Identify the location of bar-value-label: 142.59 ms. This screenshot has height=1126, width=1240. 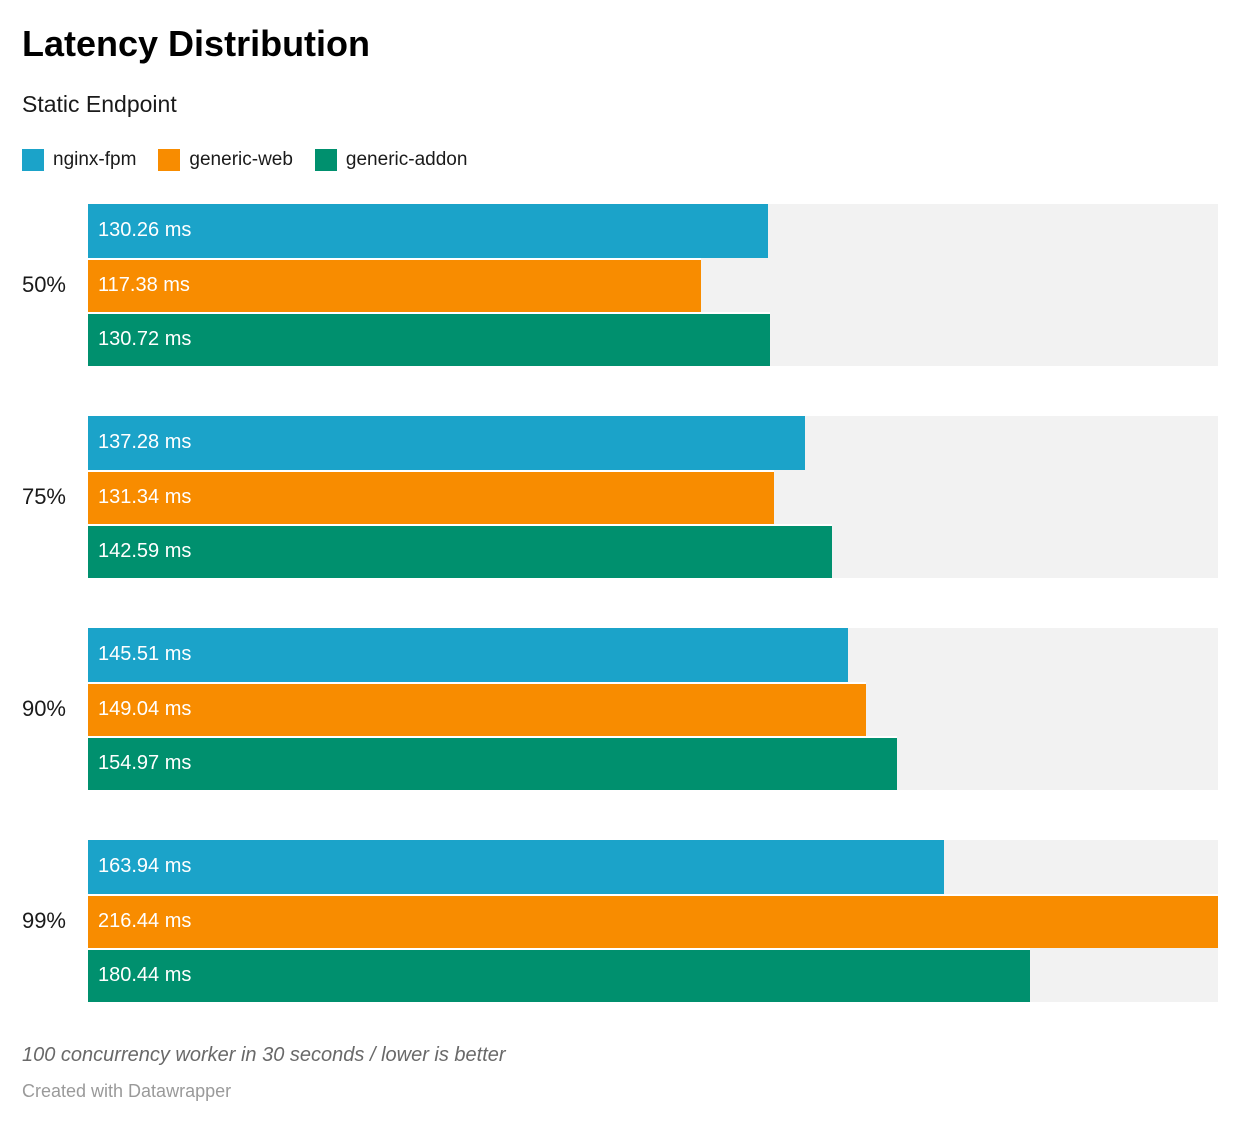
(145, 551).